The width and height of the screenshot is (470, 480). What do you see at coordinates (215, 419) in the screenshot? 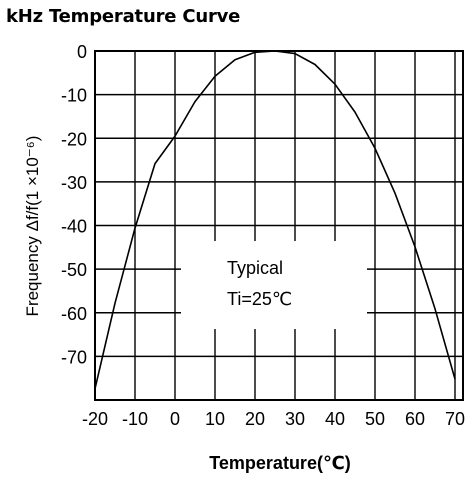
I see `x-tick-label: 10` at bounding box center [215, 419].